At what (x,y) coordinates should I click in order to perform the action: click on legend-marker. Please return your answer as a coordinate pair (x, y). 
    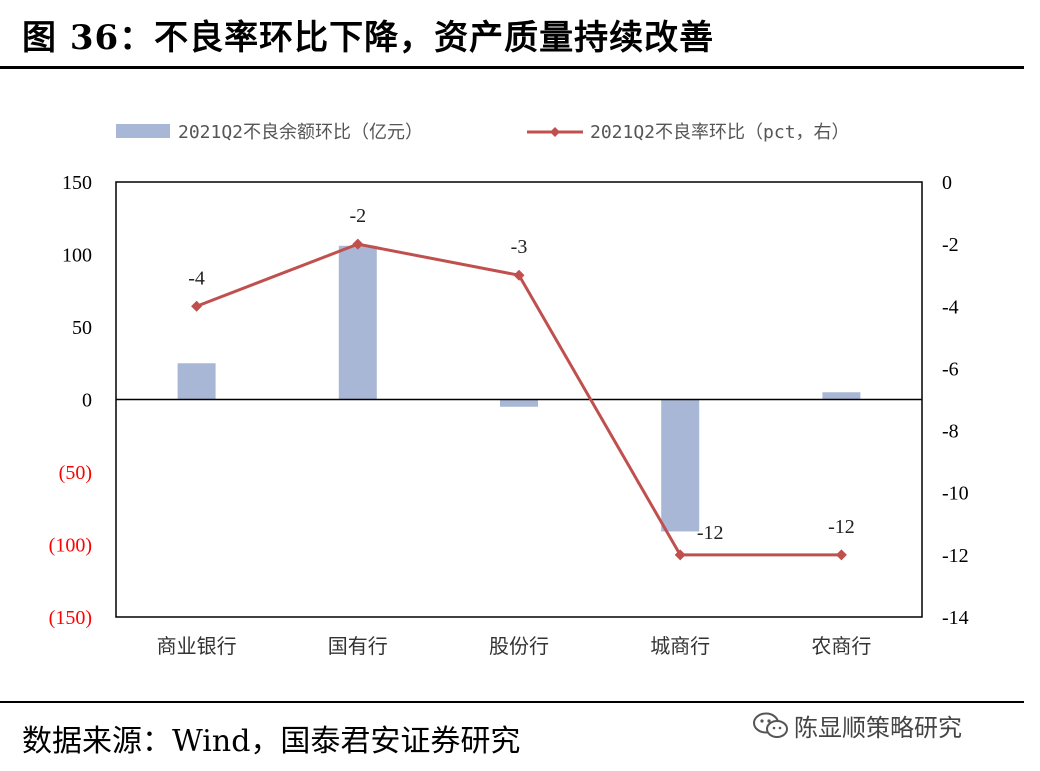
    Looking at the image, I should click on (555, 132).